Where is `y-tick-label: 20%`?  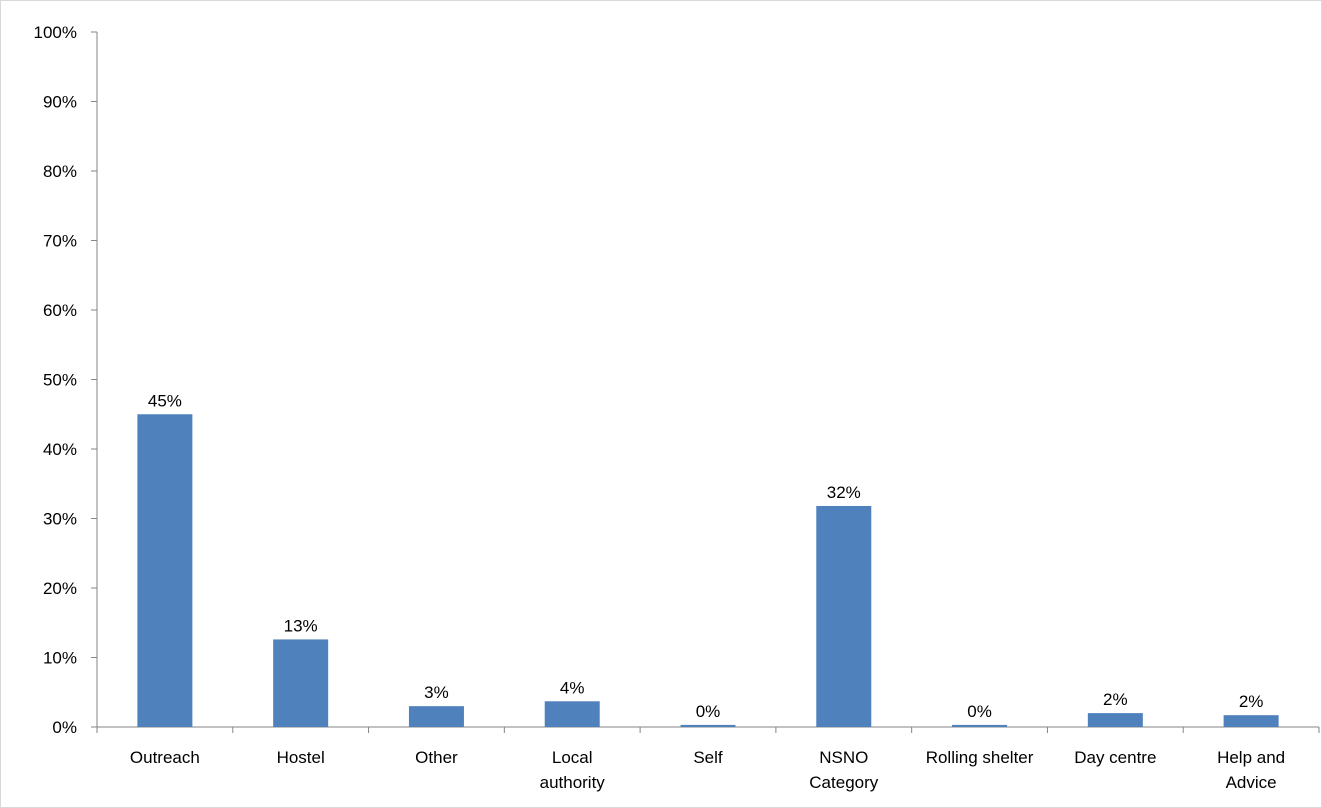
y-tick-label: 20% is located at coordinates (60, 588).